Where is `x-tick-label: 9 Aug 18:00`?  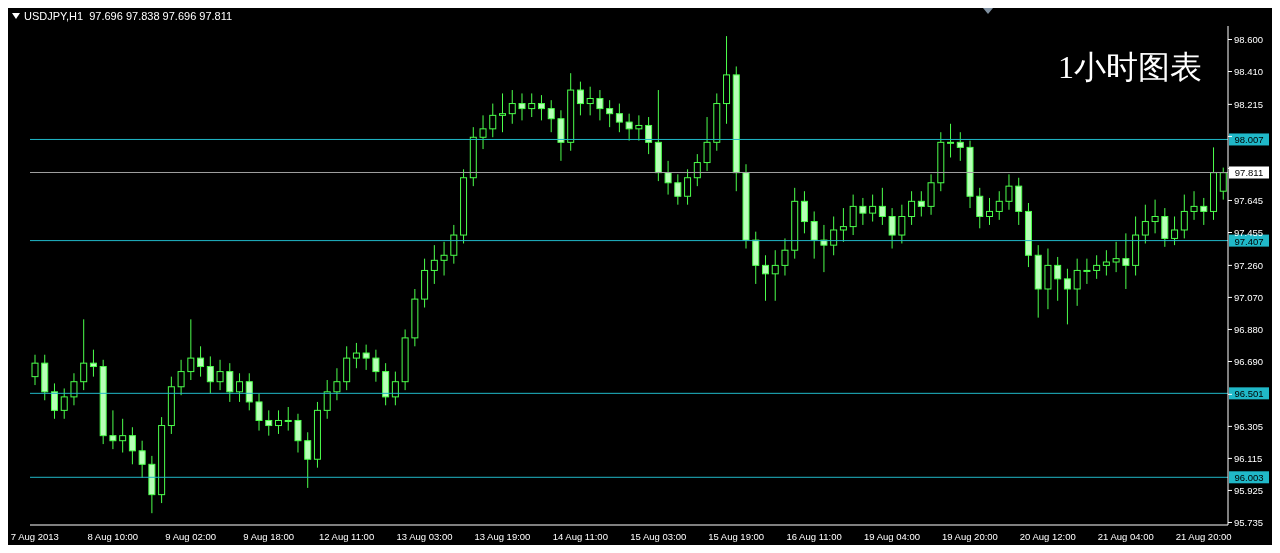 x-tick-label: 9 Aug 18:00 is located at coordinates (268, 536).